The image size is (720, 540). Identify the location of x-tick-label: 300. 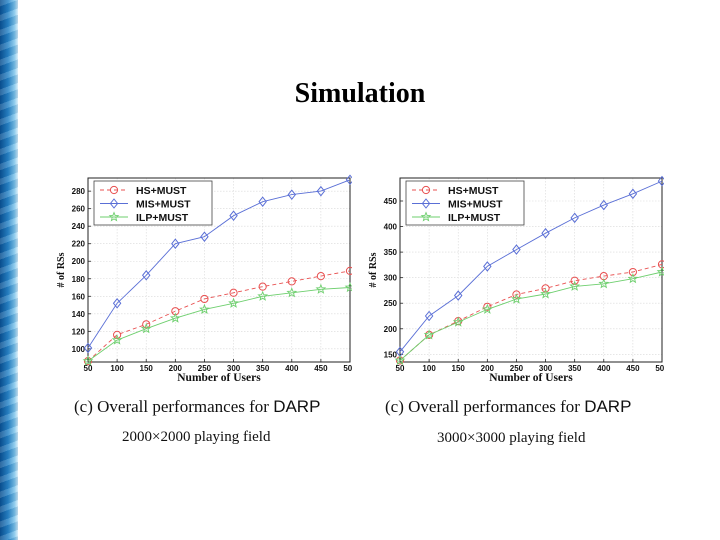
(546, 368).